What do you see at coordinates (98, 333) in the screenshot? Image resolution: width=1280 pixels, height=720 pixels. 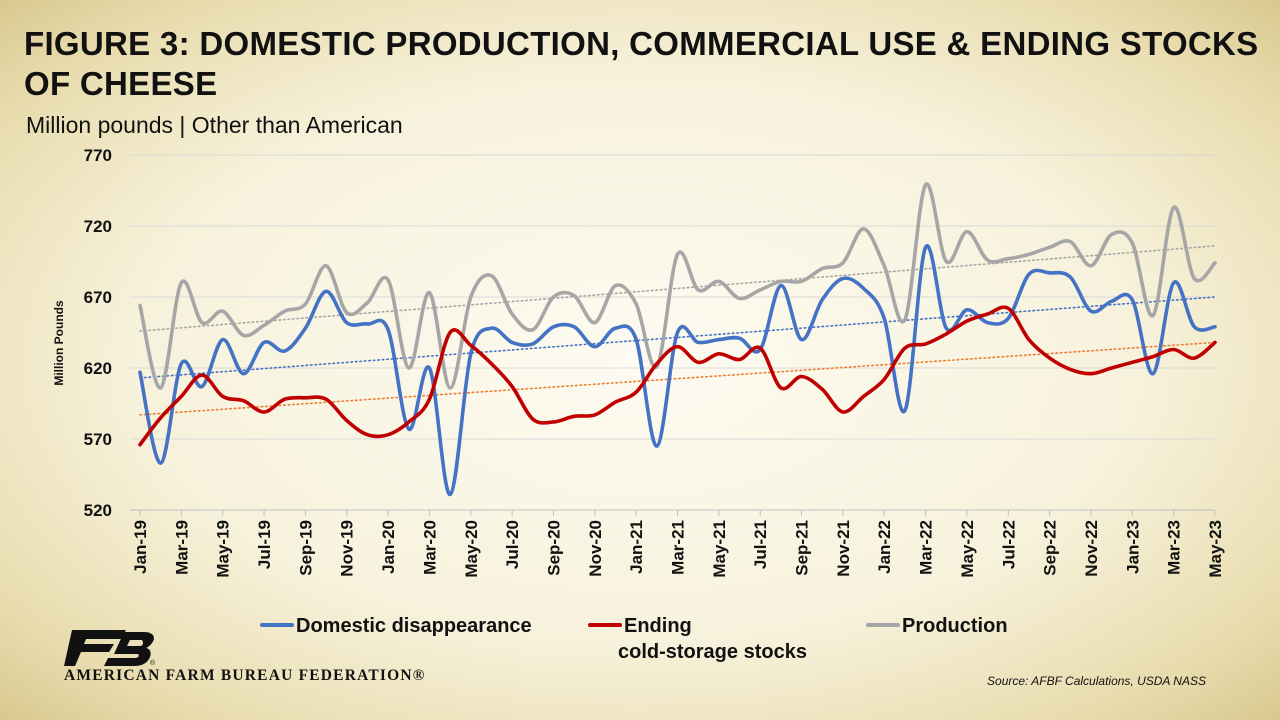 I see `y-axis: 520 570 620 670 720 770` at bounding box center [98, 333].